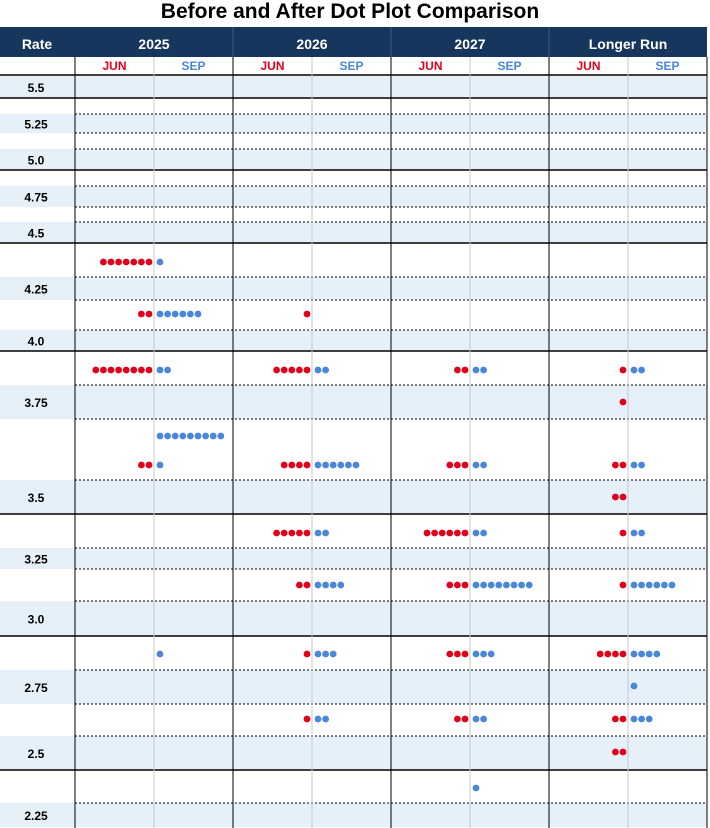  Describe the element at coordinates (311, 44) in the screenshot. I see `header-column-label: 2026` at that location.